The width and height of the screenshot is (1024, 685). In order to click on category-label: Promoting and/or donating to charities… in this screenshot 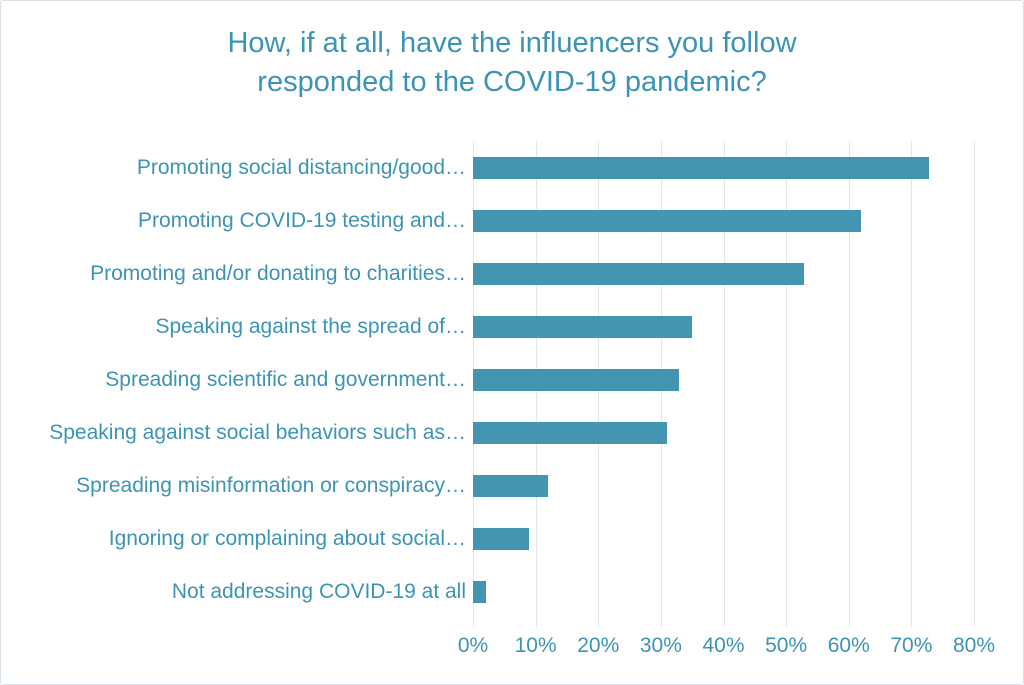, I will do `click(278, 273)`.